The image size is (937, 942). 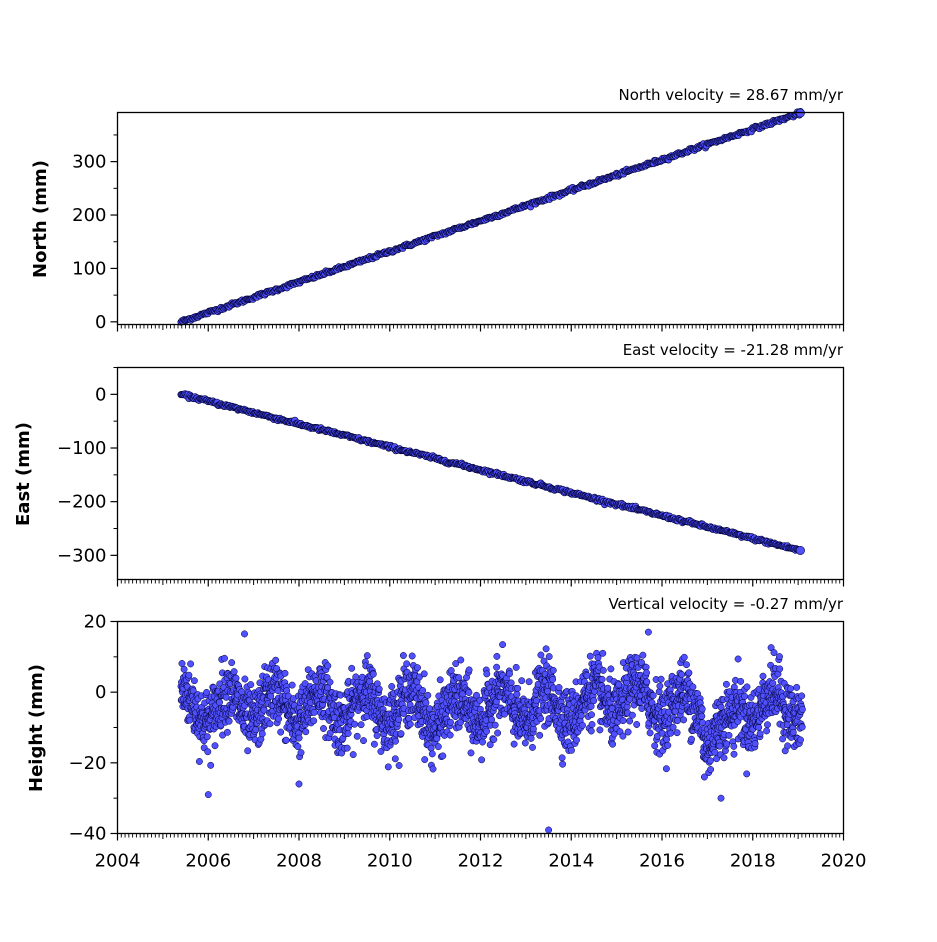 What do you see at coordinates (95, 233) in the screenshot?
I see `north-yticks: 0 100 200 300` at bounding box center [95, 233].